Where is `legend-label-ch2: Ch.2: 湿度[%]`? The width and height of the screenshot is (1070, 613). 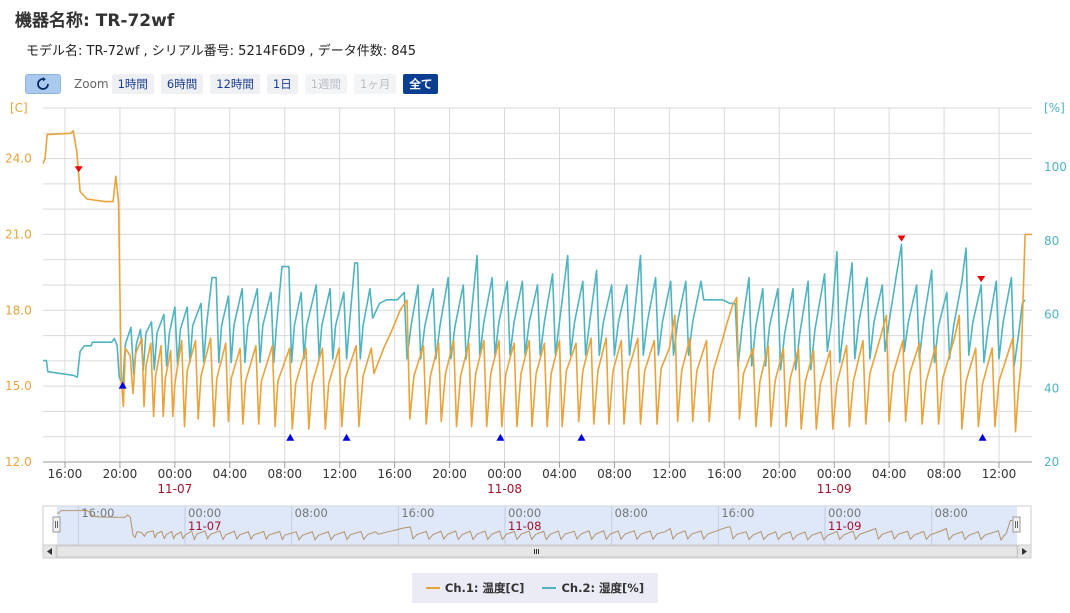
legend-label-ch2: Ch.2: 湿度[%] is located at coordinates (603, 588).